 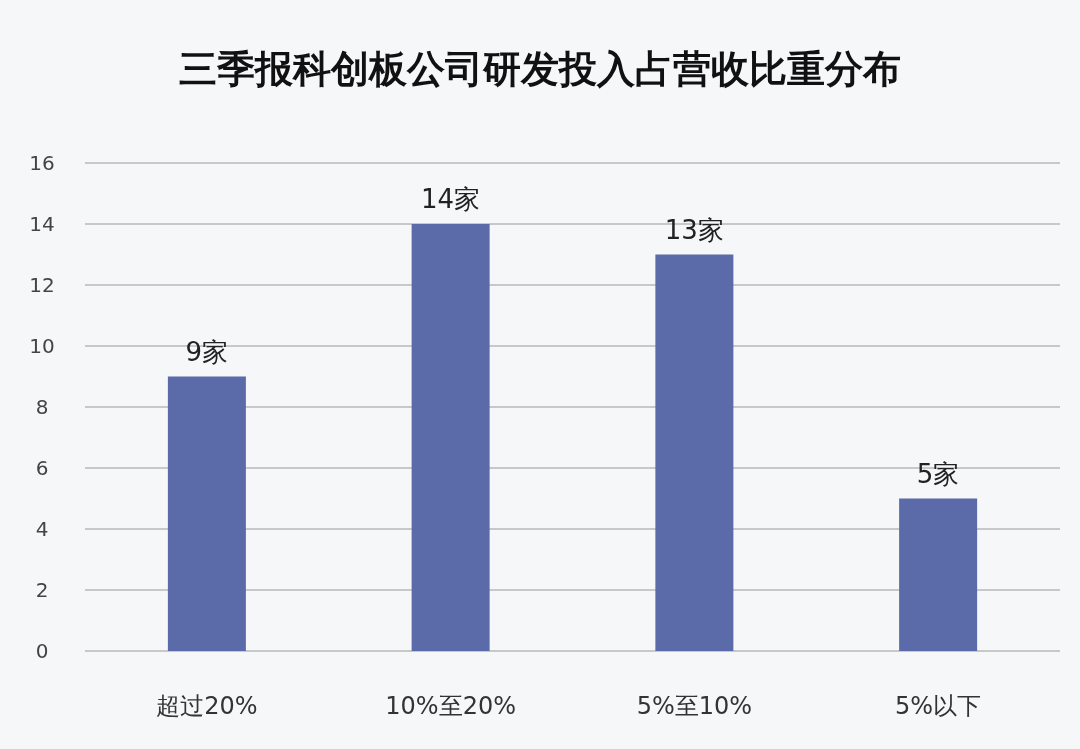 I want to click on y-tick-label: 0, so click(x=42, y=651).